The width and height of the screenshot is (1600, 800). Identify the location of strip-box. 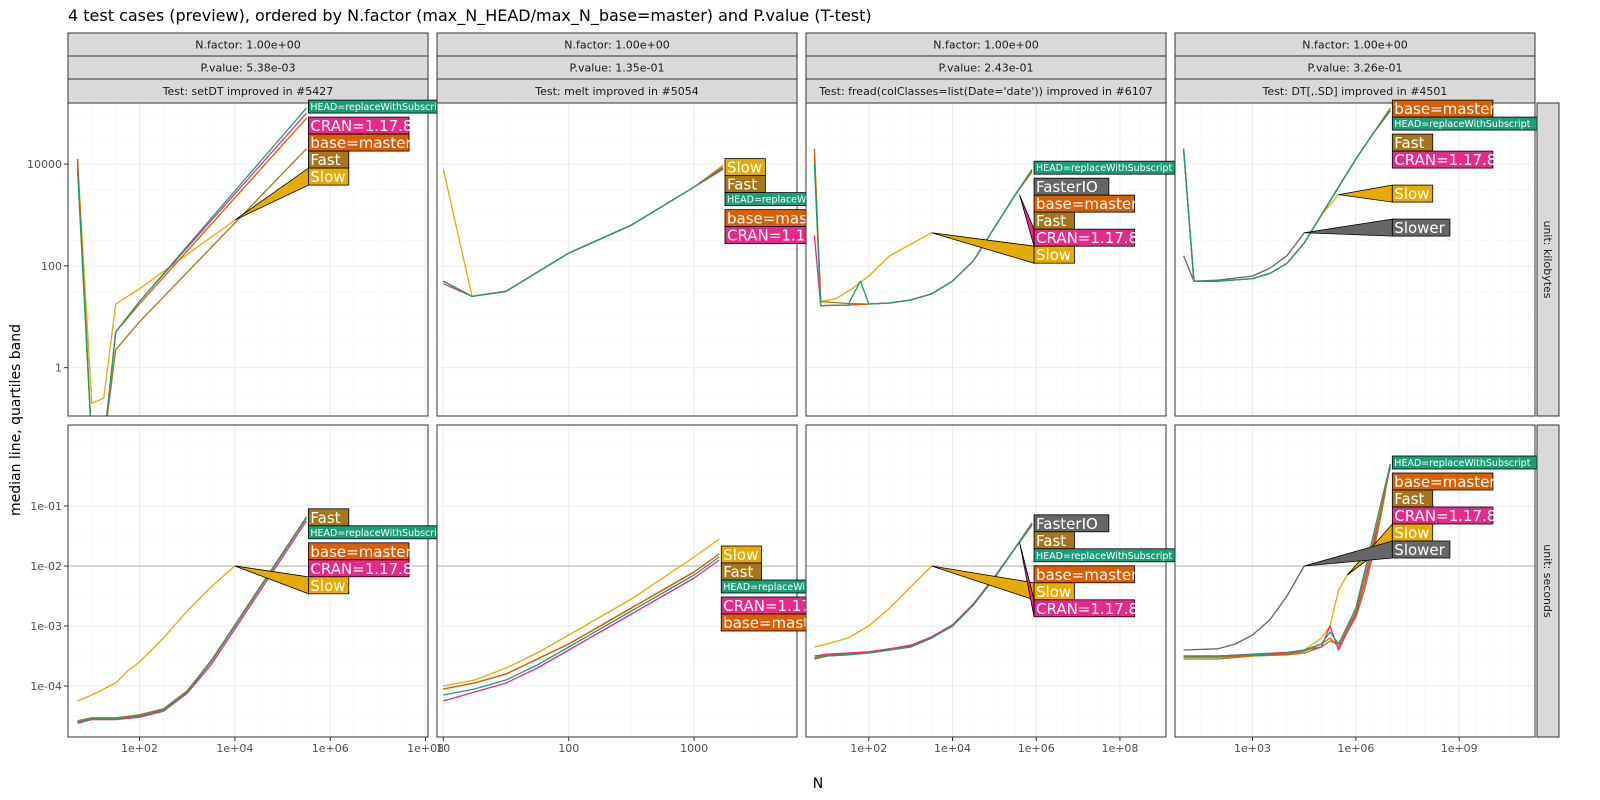
(617, 91).